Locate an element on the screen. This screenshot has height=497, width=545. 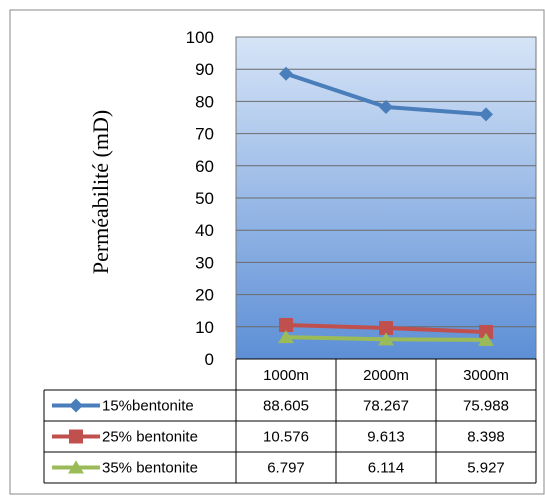
data-label: 8.398 is located at coordinates (486, 437).